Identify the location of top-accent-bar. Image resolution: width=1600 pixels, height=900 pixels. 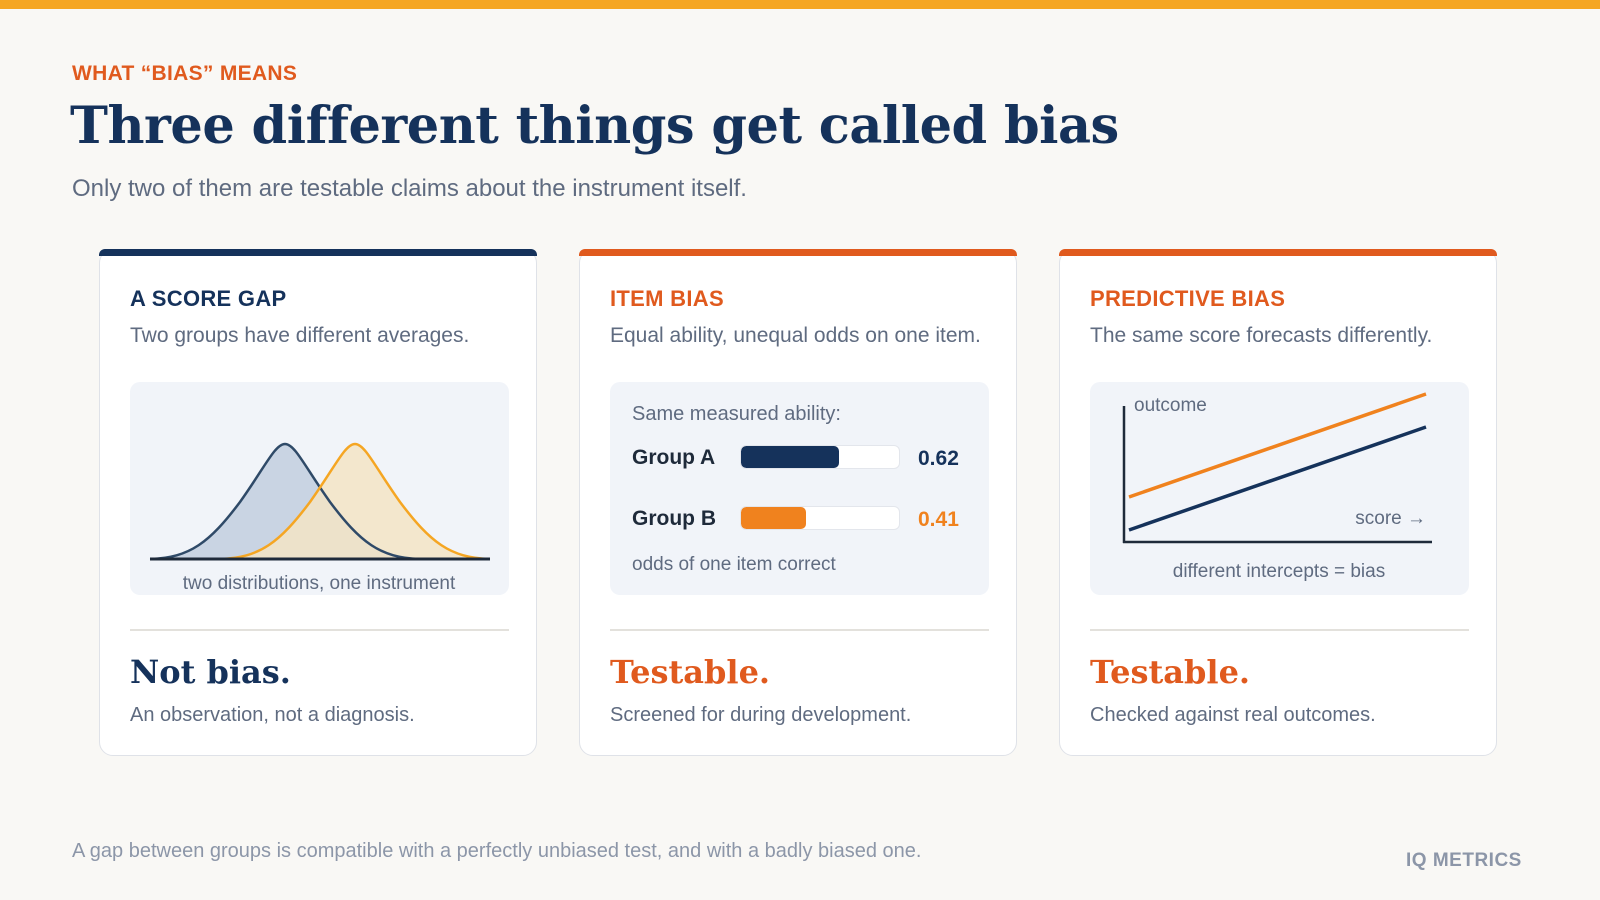
(800, 4).